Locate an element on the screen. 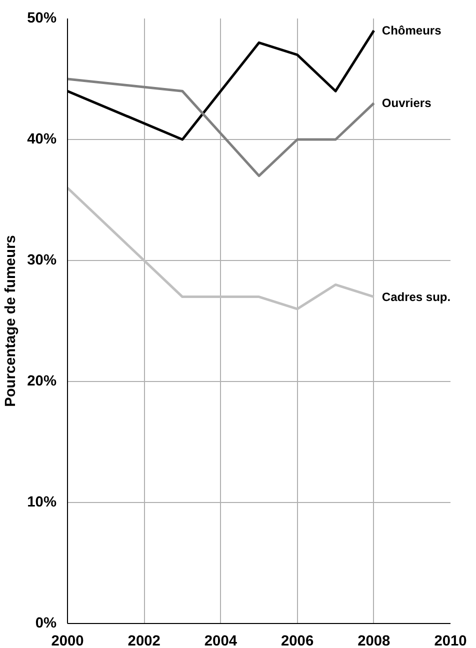  y-tick-label: 10% is located at coordinates (42, 502).